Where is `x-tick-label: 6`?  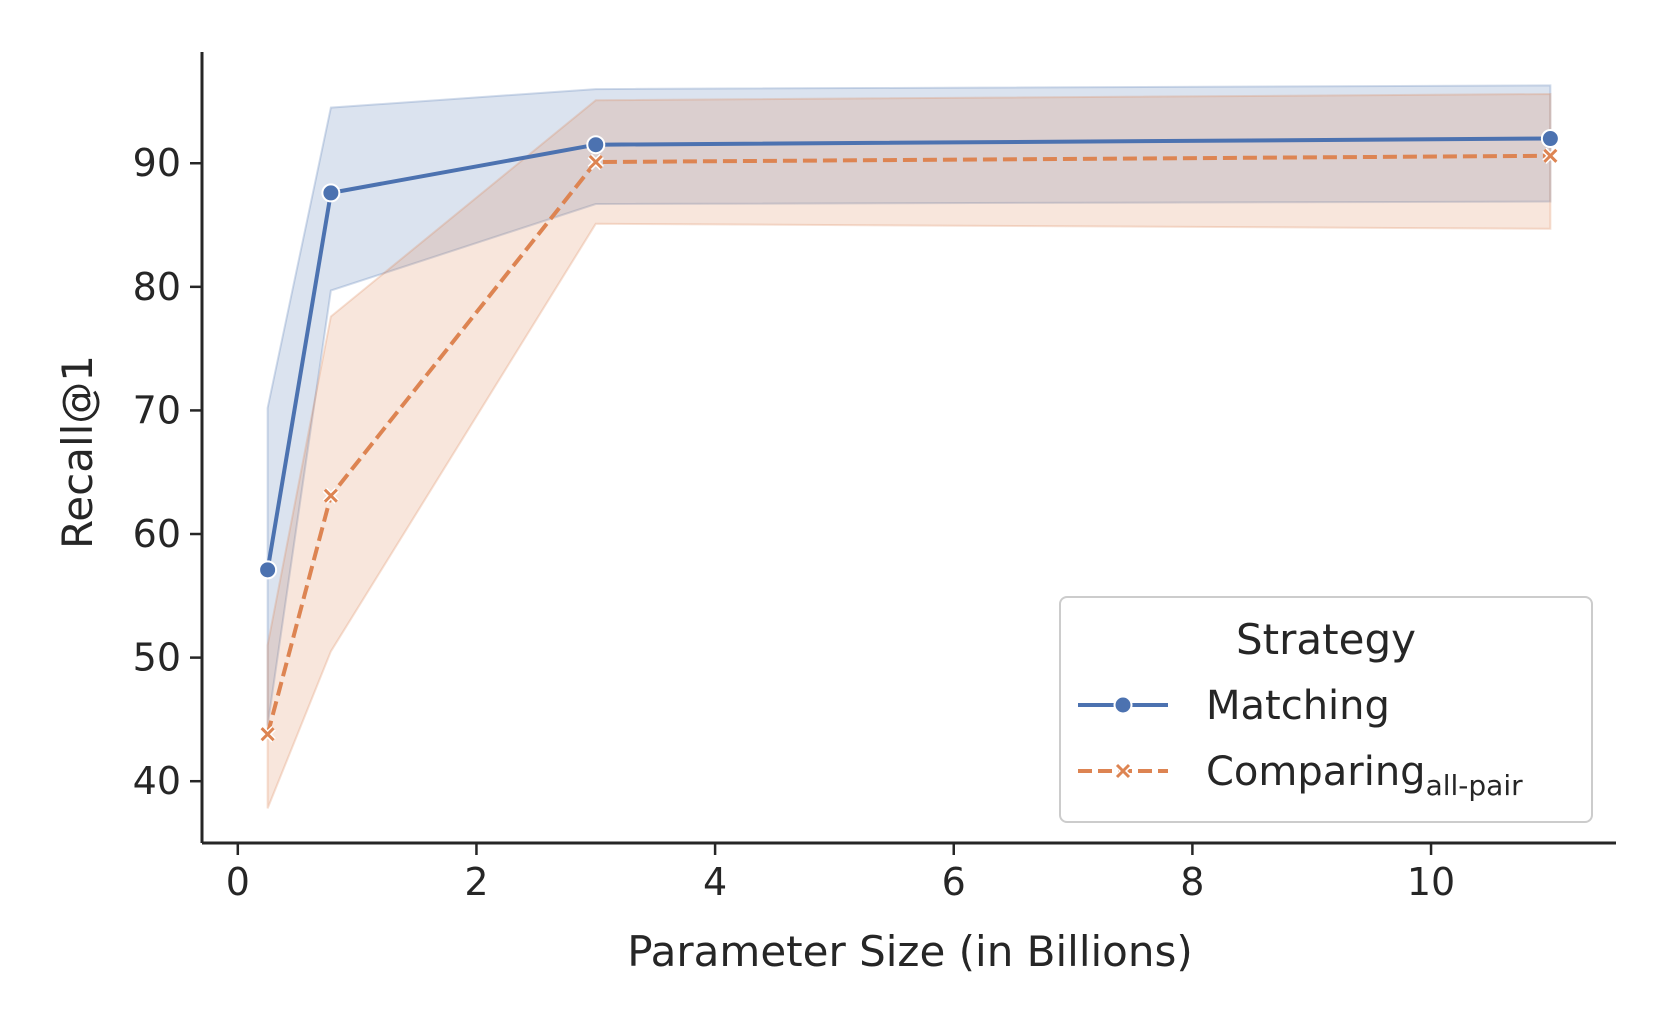 x-tick-label: 6 is located at coordinates (954, 882).